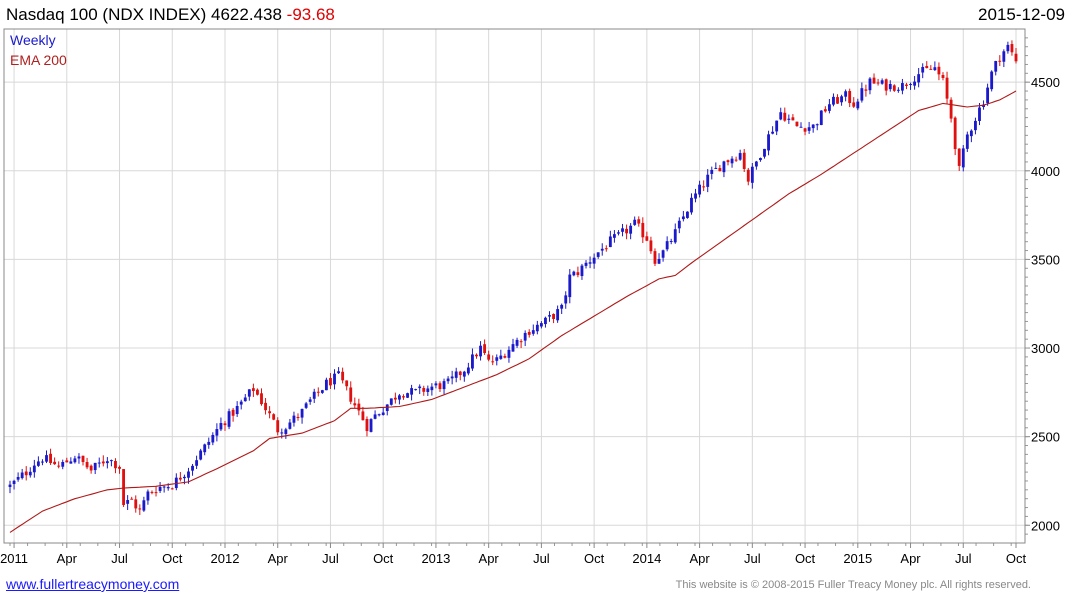 This screenshot has height=600, width=1075. Describe the element at coordinates (646, 558) in the screenshot. I see `x-tick-label: 2014` at that location.